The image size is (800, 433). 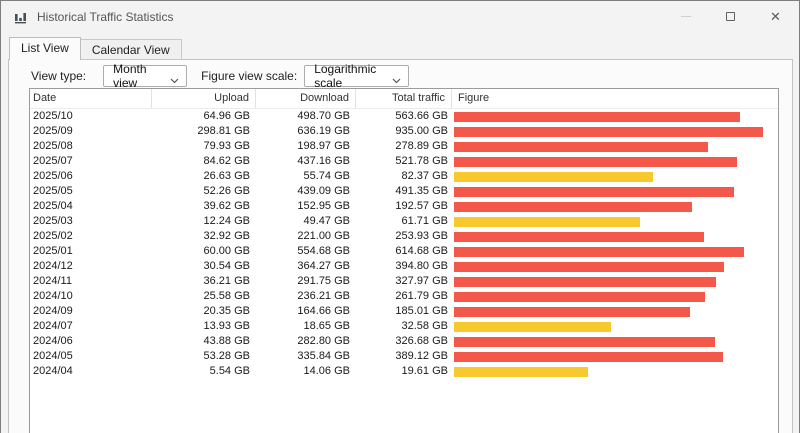 I want to click on close-button: ✕, so click(x=775, y=16).